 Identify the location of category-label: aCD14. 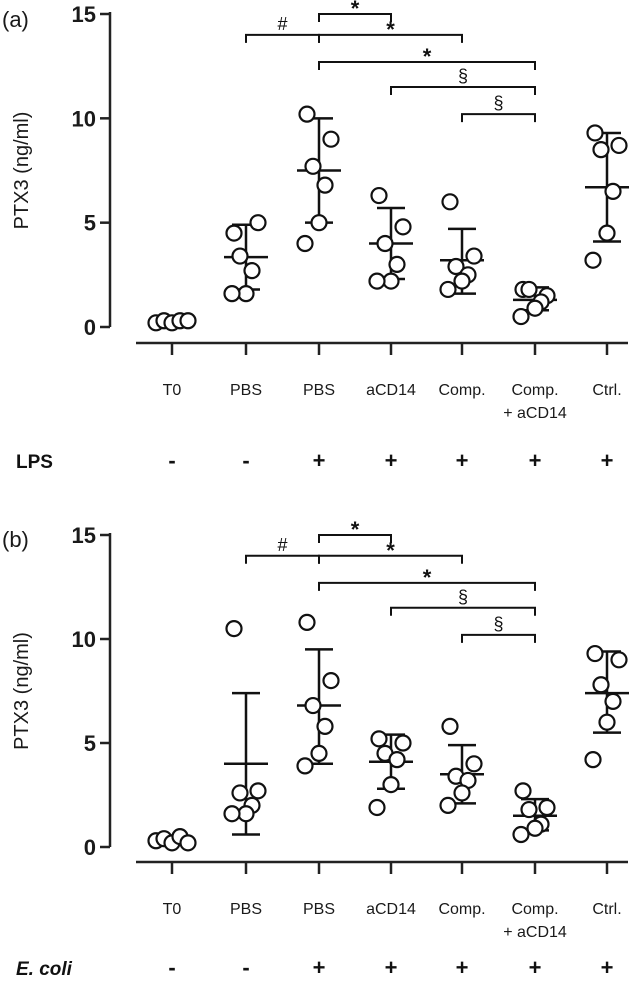
(391, 909).